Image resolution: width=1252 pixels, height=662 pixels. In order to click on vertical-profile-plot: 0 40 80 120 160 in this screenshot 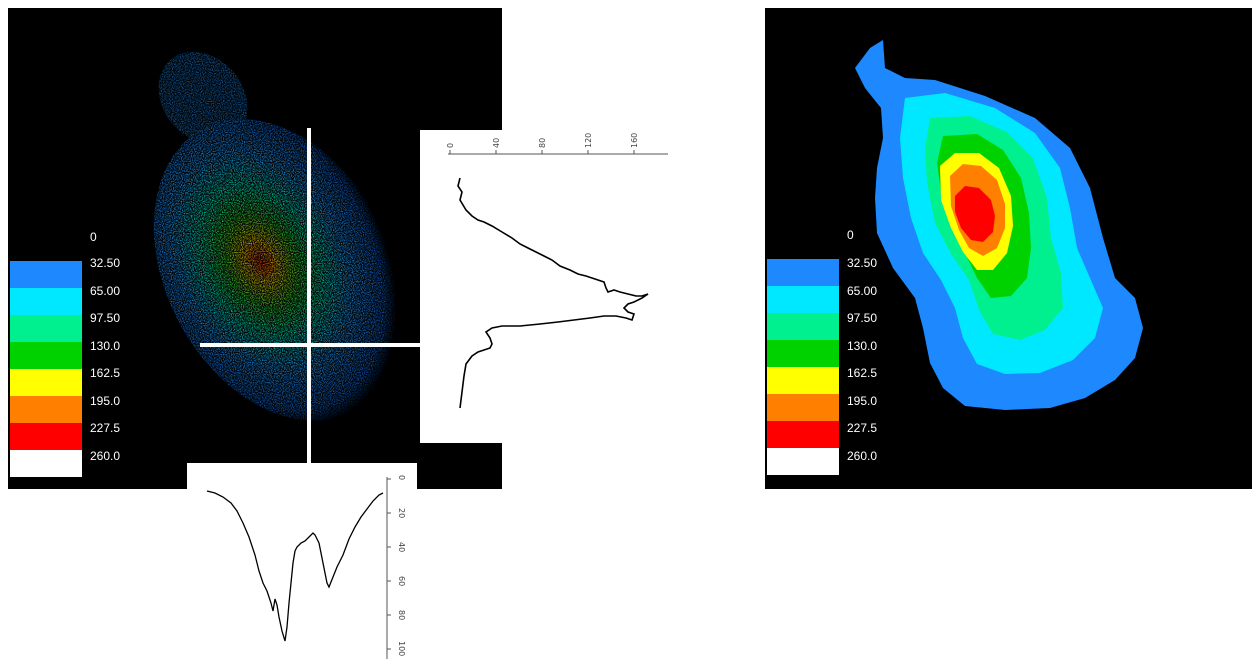, I will do `click(546, 286)`.